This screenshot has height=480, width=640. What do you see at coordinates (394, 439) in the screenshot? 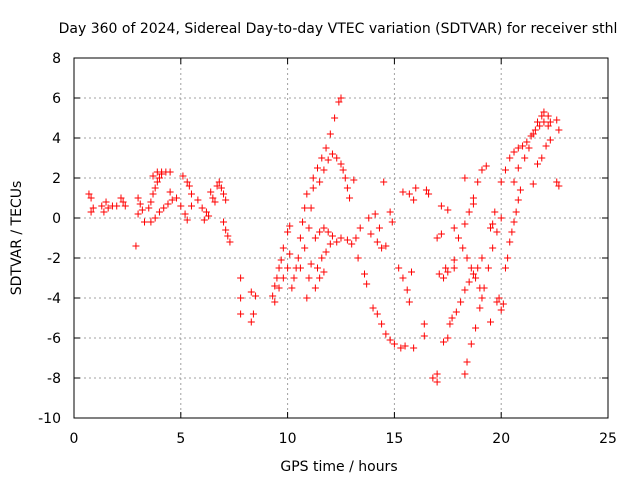
I see `x-tick-label: 15` at bounding box center [394, 439].